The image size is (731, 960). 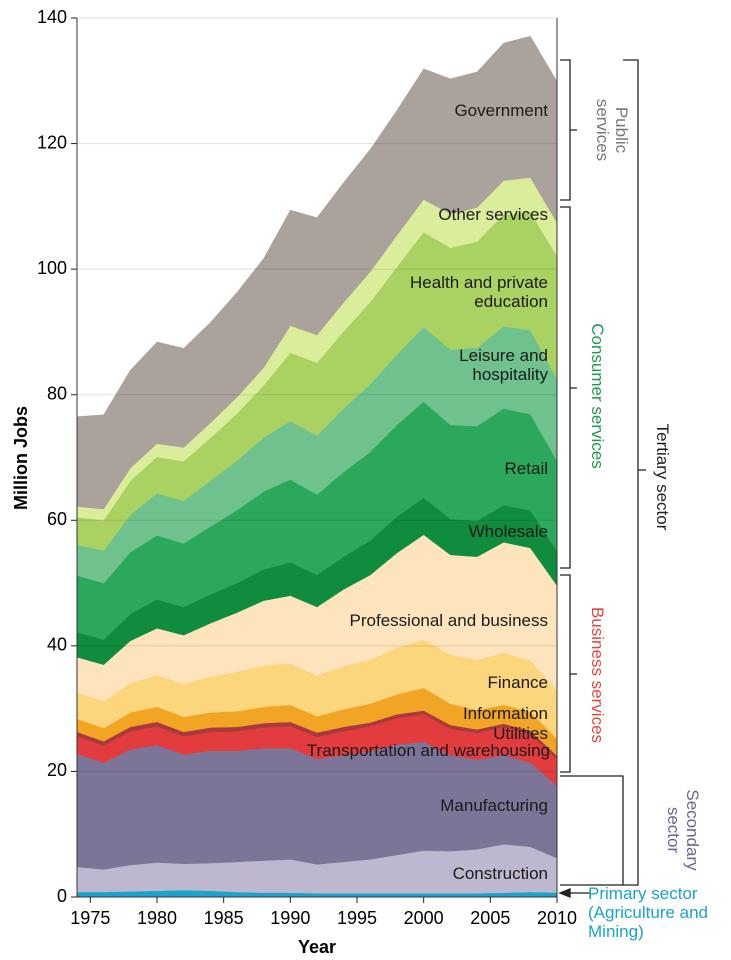 What do you see at coordinates (224, 918) in the screenshot?
I see `x-tick-label: 1985` at bounding box center [224, 918].